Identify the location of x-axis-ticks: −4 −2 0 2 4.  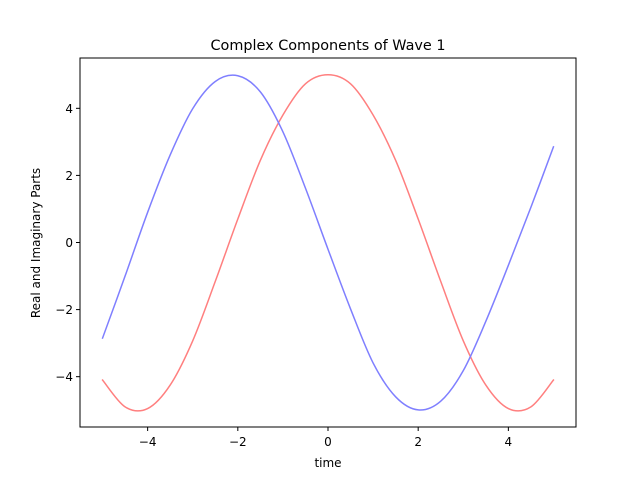
(325, 438).